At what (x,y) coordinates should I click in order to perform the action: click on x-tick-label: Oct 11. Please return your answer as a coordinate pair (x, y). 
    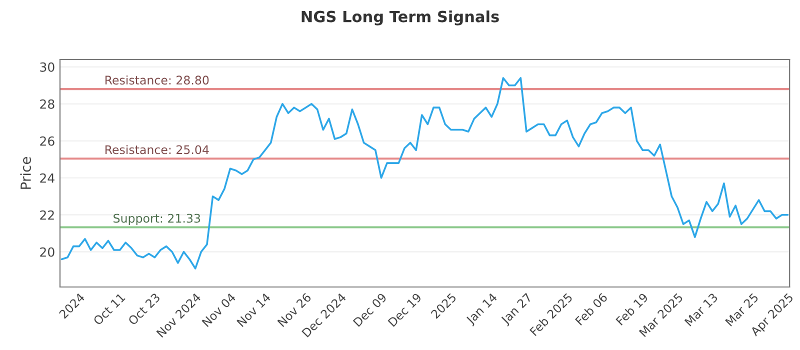
    Looking at the image, I should click on (109, 309).